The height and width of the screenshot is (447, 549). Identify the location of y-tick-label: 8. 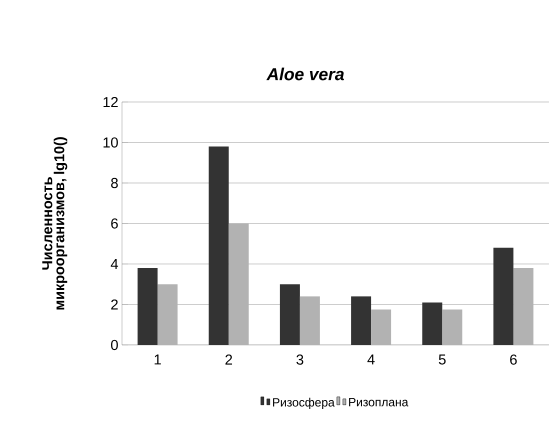
(114, 183).